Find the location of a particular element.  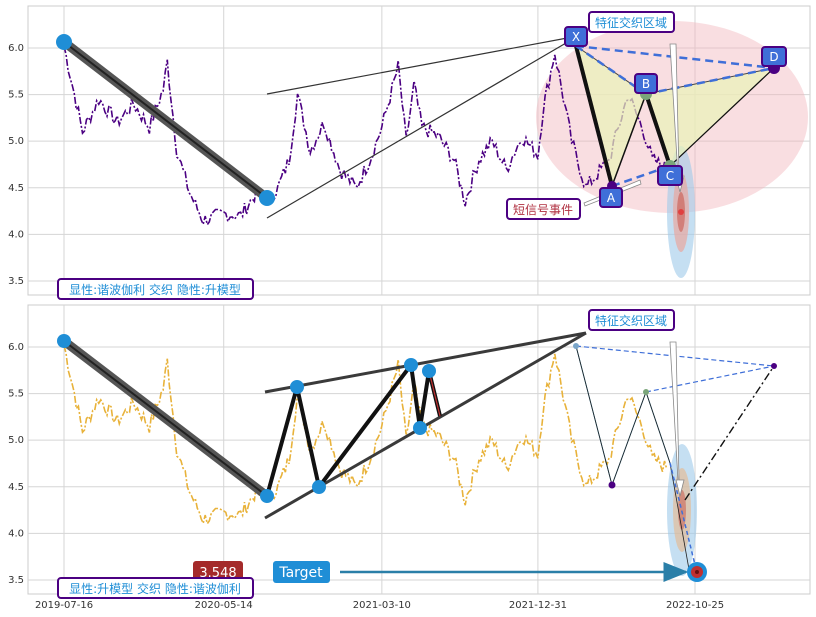

x-tick-label: 2019-07-16 is located at coordinates (64, 605).